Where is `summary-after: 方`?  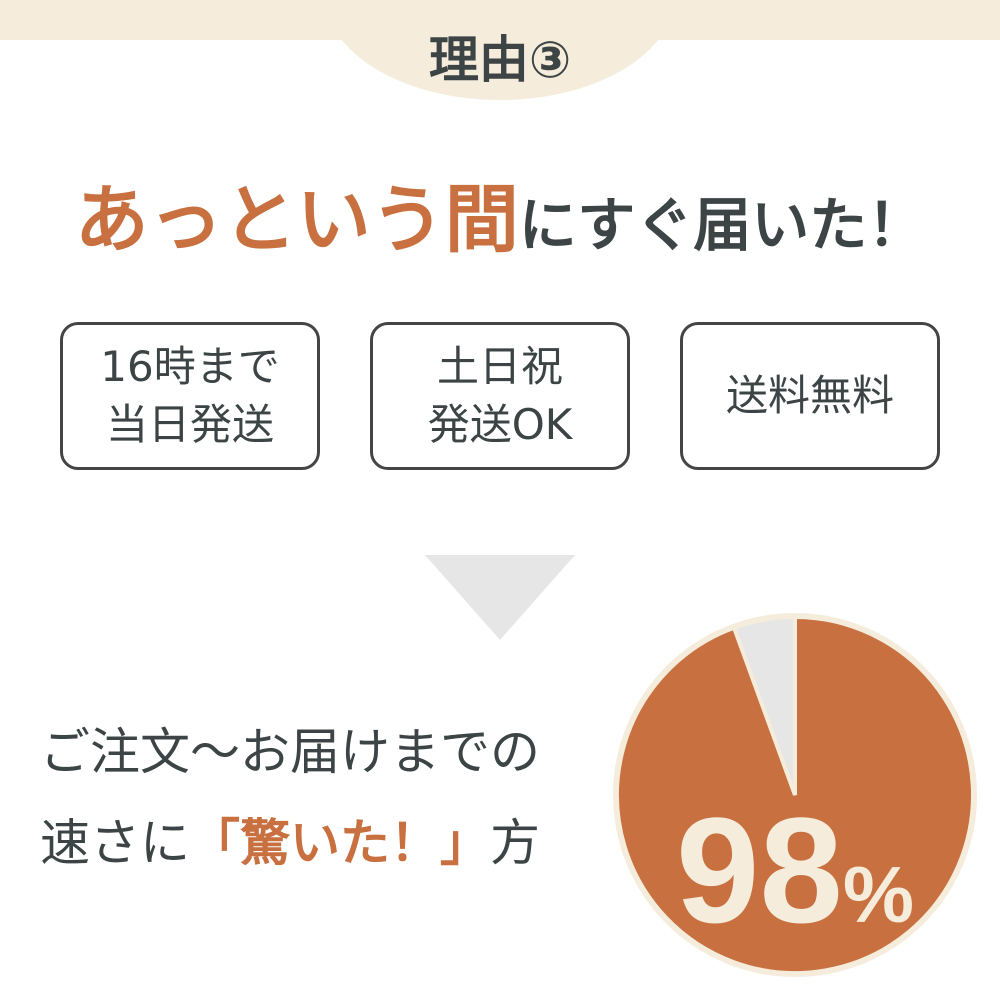
summary-after: 方 is located at coordinates (515, 843).